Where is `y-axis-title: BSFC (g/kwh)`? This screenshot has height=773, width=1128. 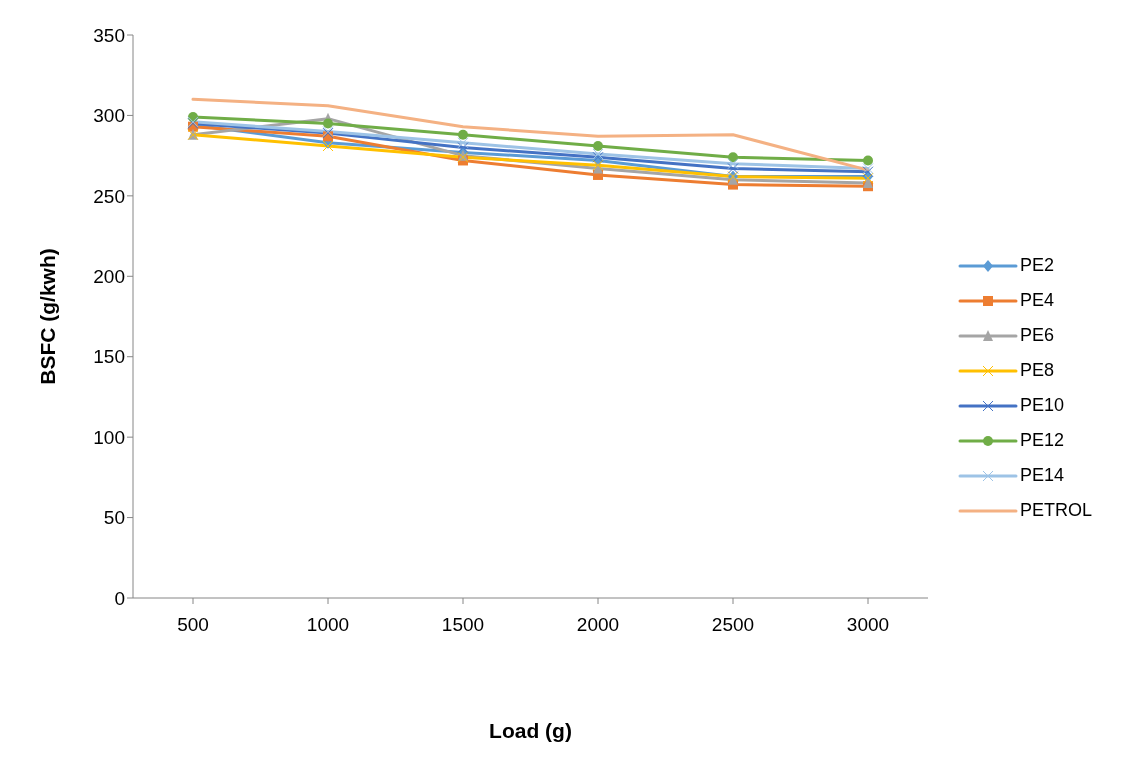 y-axis-title: BSFC (g/kwh) is located at coordinates (48, 316).